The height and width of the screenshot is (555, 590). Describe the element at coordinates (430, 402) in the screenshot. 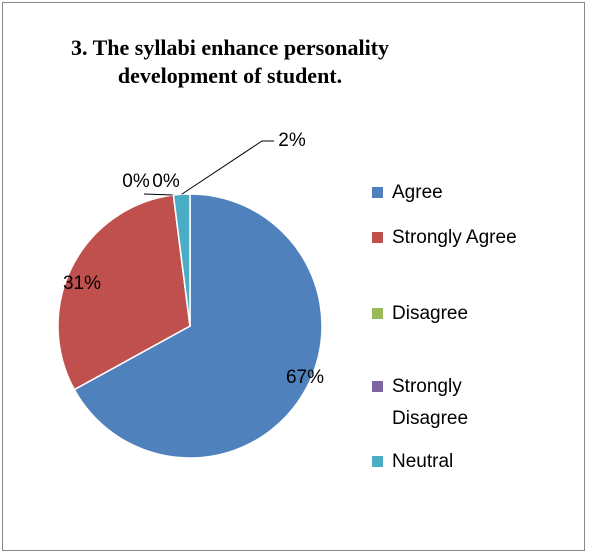

I see `legend-label: Strongly Disagree` at that location.